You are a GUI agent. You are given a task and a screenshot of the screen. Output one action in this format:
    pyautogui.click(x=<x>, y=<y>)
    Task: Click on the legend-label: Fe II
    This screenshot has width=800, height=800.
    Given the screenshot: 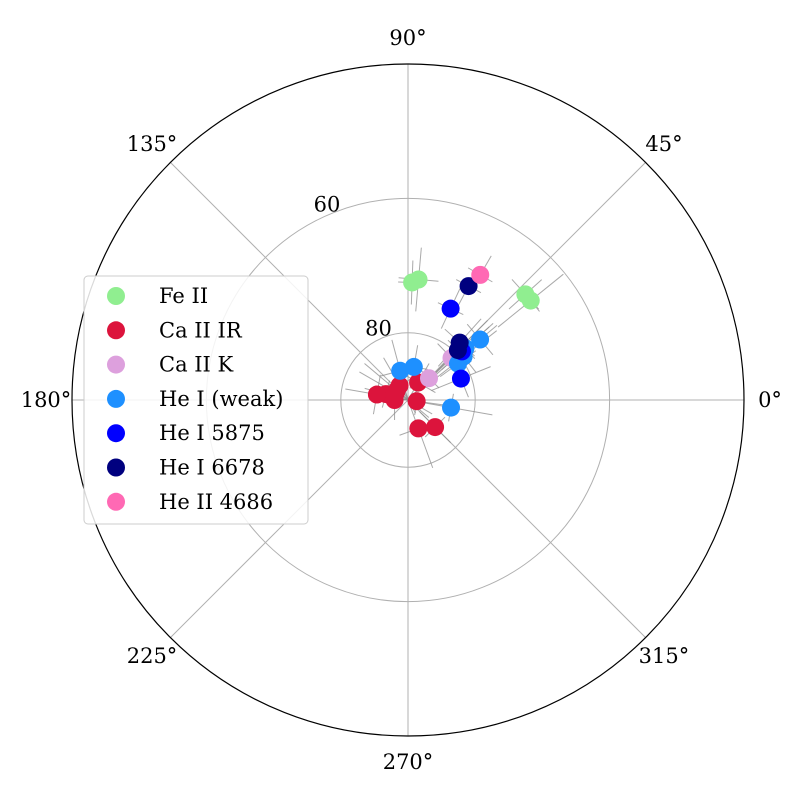 What is the action you would take?
    pyautogui.click(x=183, y=296)
    